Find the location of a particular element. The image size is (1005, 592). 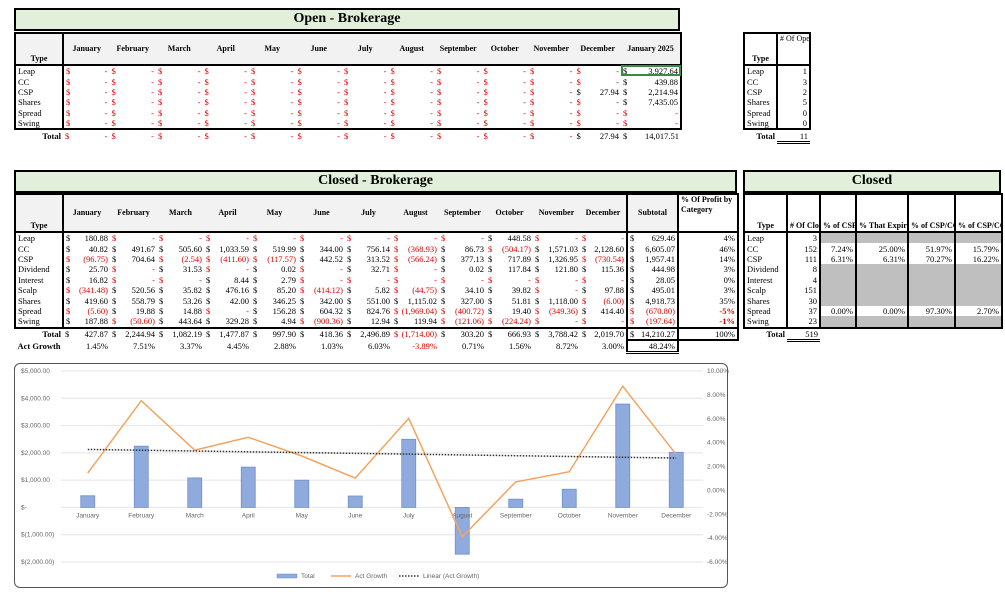

pct-cell: 6.31% is located at coordinates (838, 259).